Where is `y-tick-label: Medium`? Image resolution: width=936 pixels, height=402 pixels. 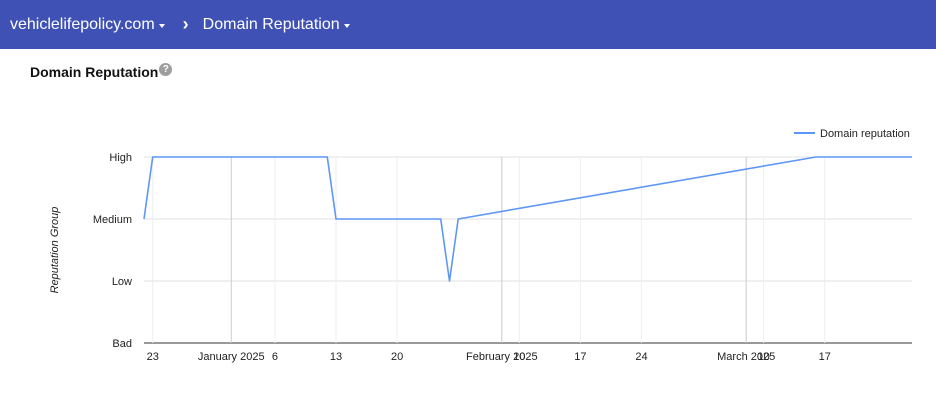 y-tick-label: Medium is located at coordinates (112, 220).